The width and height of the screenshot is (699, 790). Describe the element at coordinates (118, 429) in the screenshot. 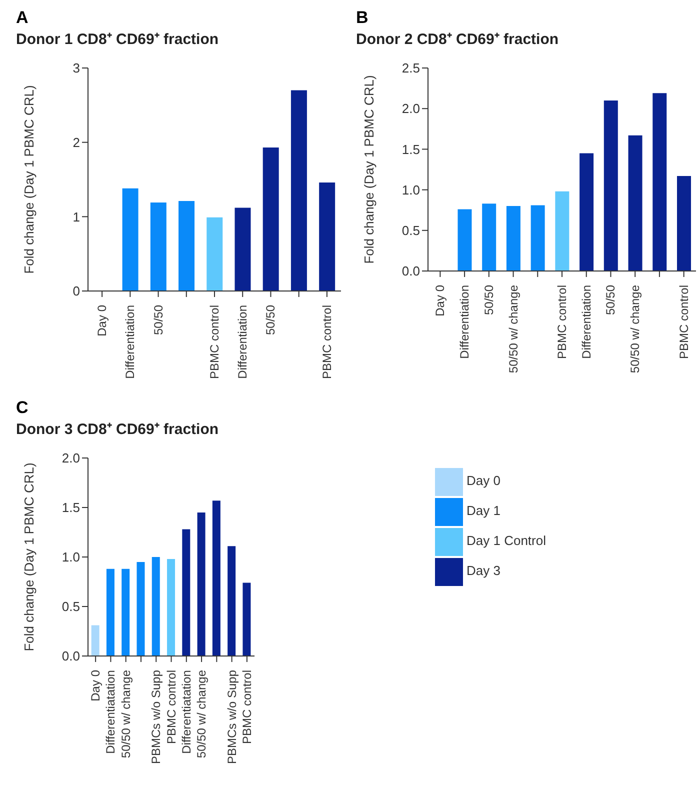

I see `chart-title: Donor 3 CD8⁺ CD69⁺ fraction` at that location.